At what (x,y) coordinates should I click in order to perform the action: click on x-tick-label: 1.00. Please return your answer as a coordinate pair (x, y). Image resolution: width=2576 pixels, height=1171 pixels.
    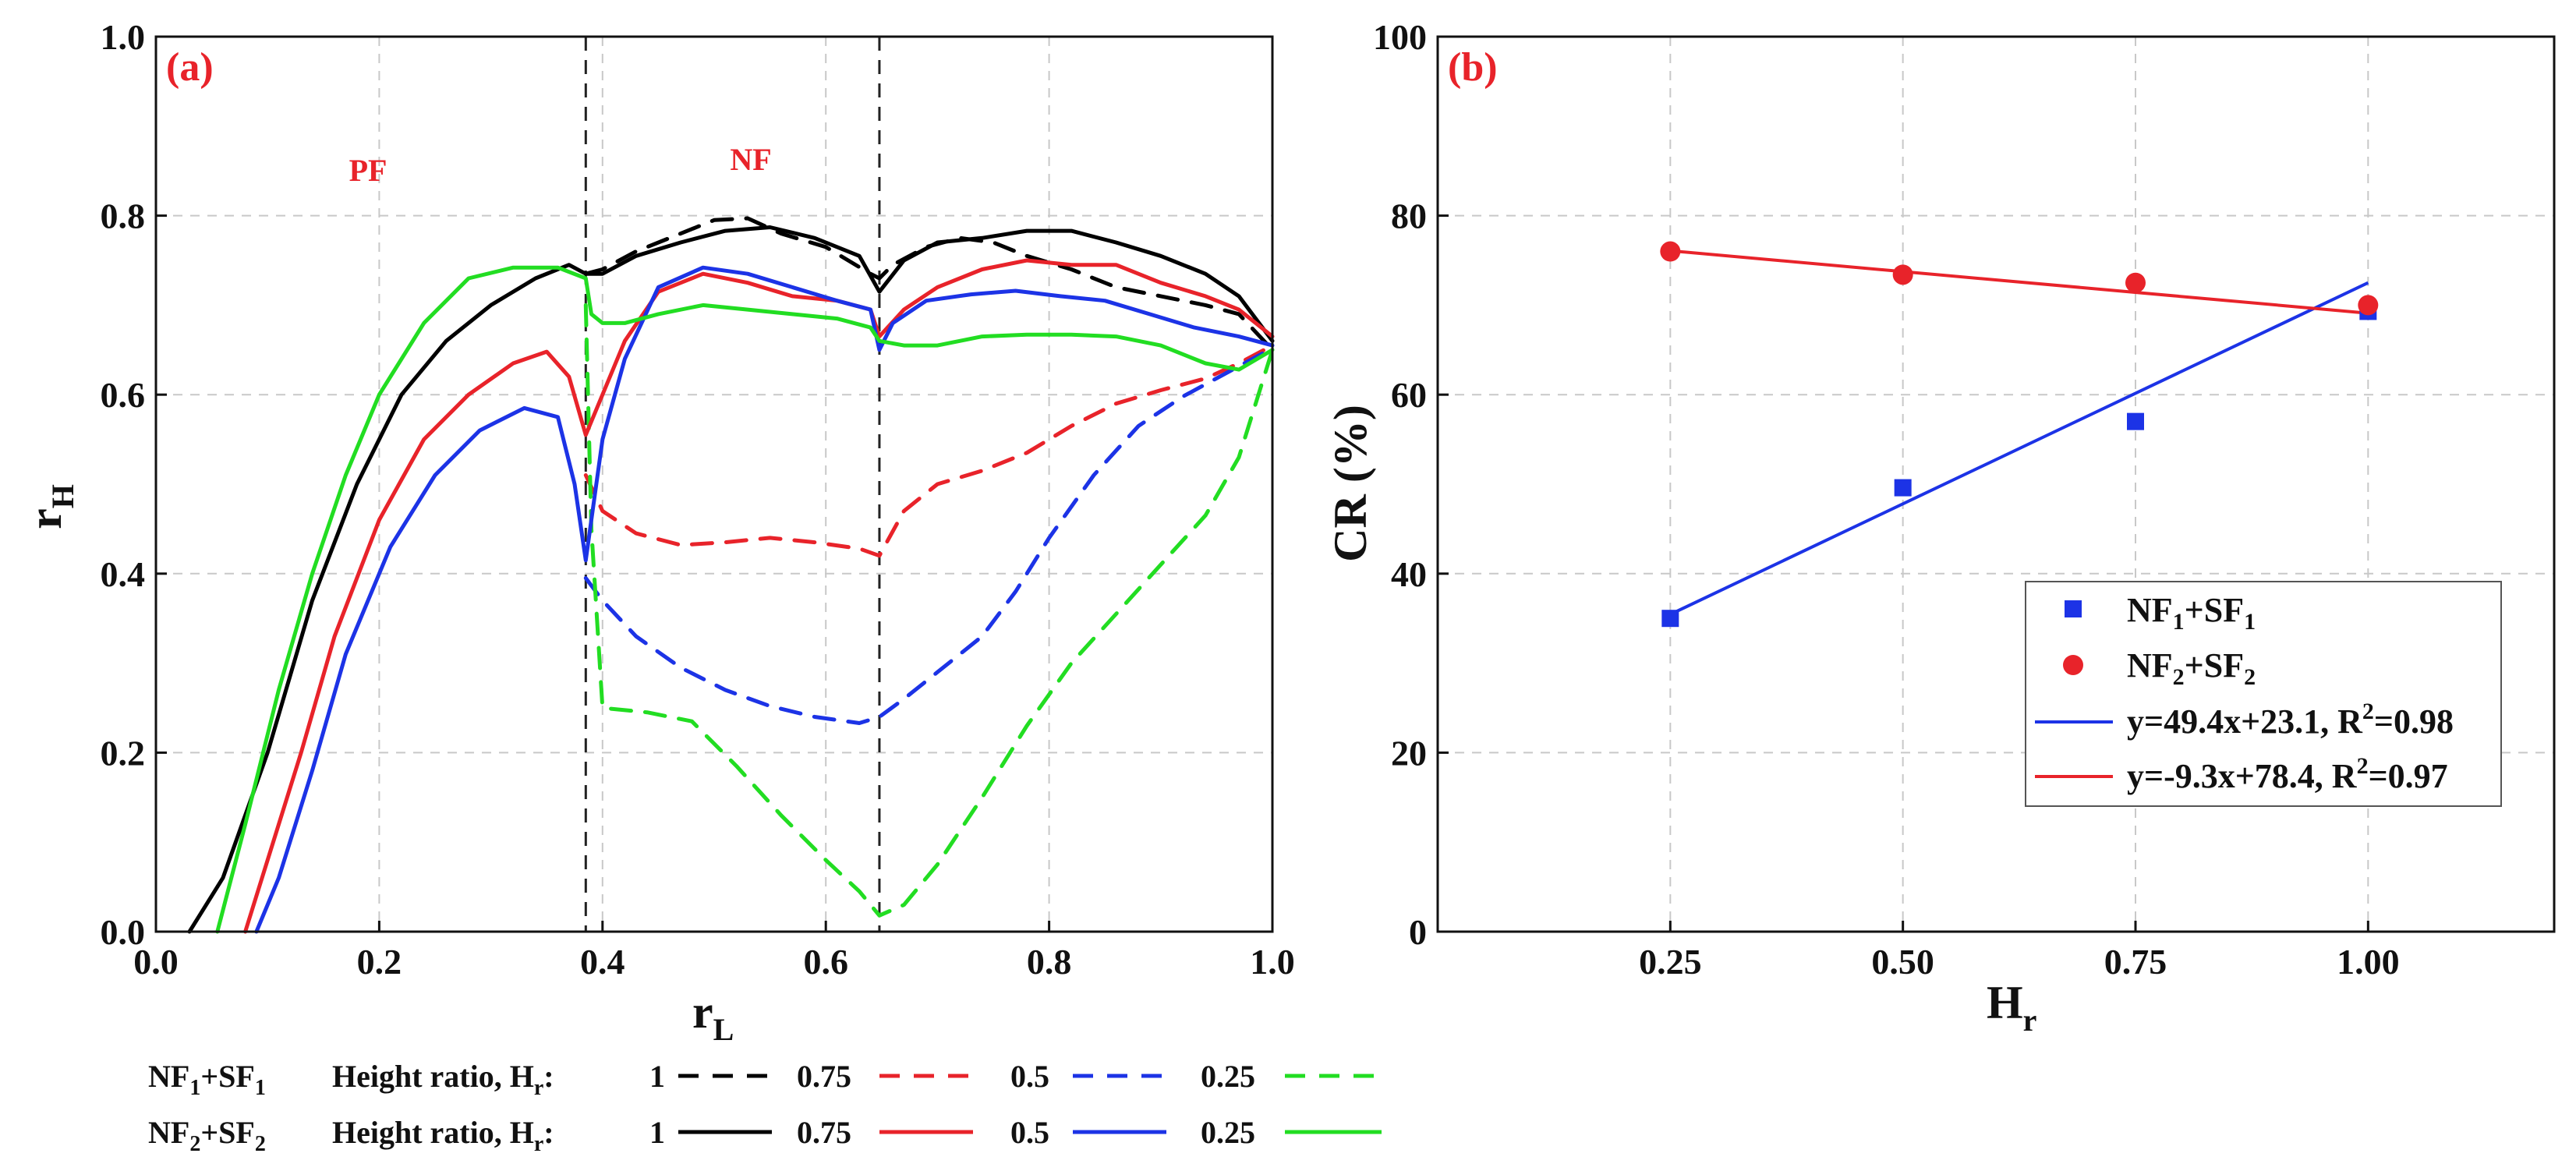
    Looking at the image, I should click on (2368, 962).